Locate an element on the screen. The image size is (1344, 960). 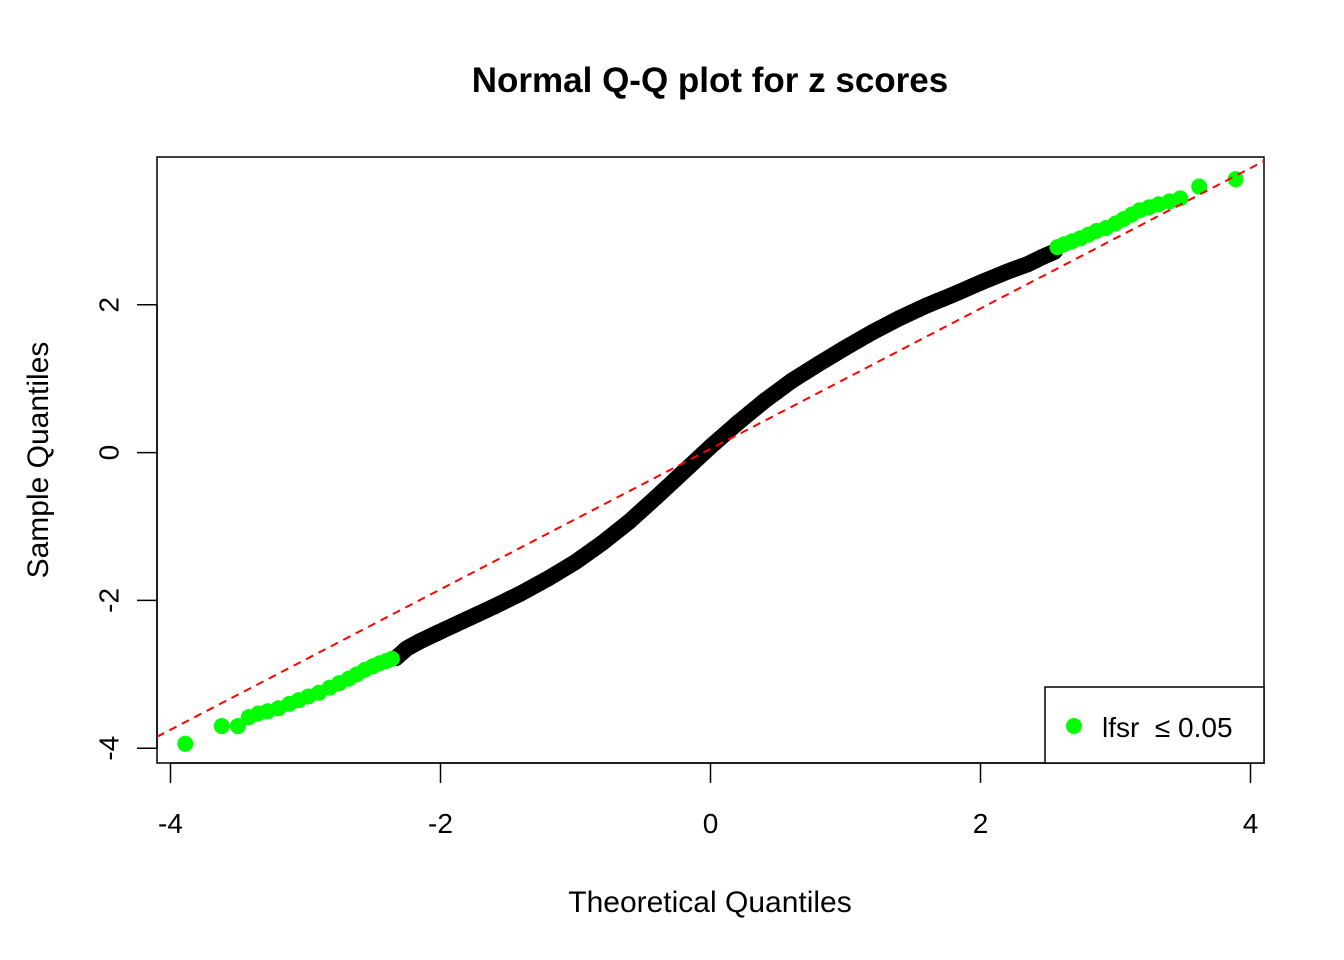
y-axis-label: Sample Quantiles is located at coordinates (38, 460).